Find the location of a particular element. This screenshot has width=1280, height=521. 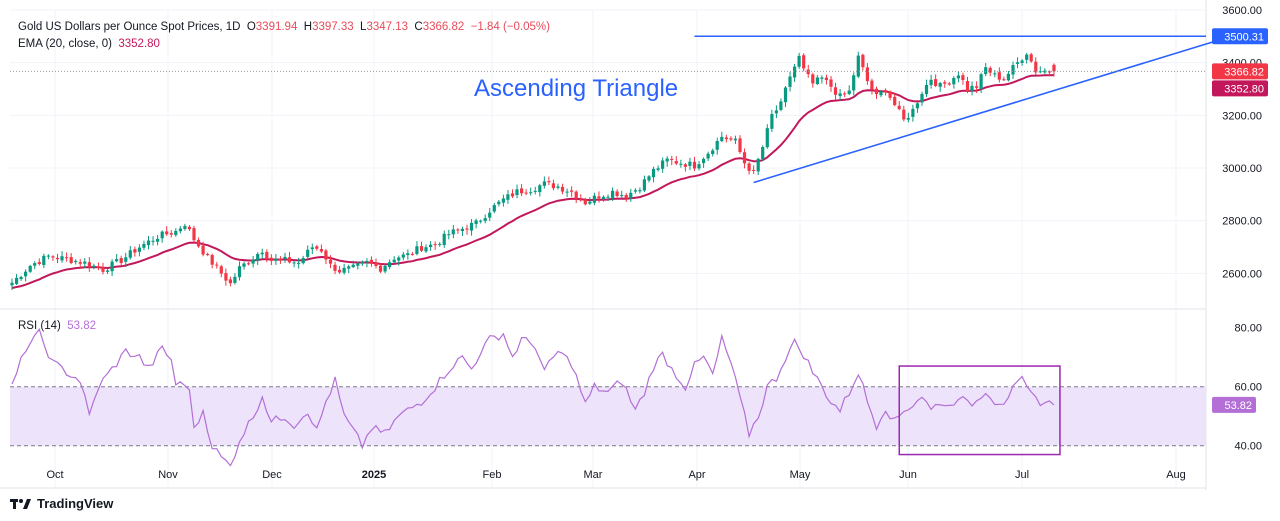

rsi-band is located at coordinates (608, 416).